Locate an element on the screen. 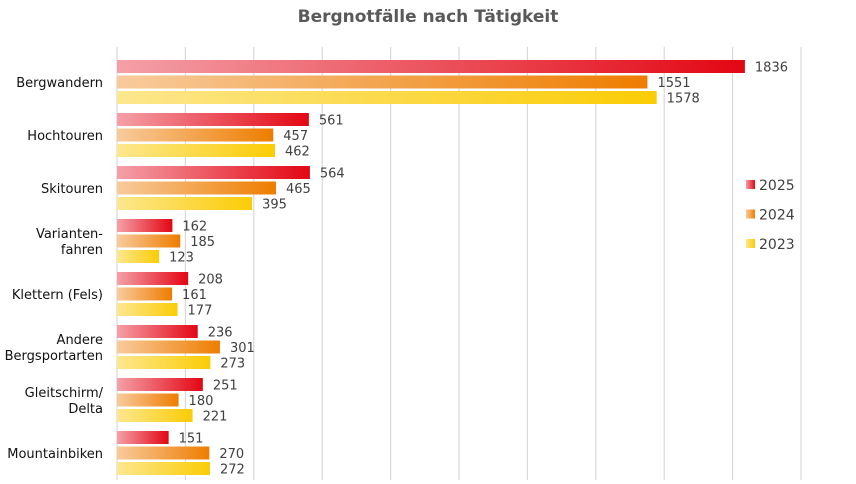 Image resolution: width=856 pixels, height=484 pixels. data-label: 180 is located at coordinates (201, 401).